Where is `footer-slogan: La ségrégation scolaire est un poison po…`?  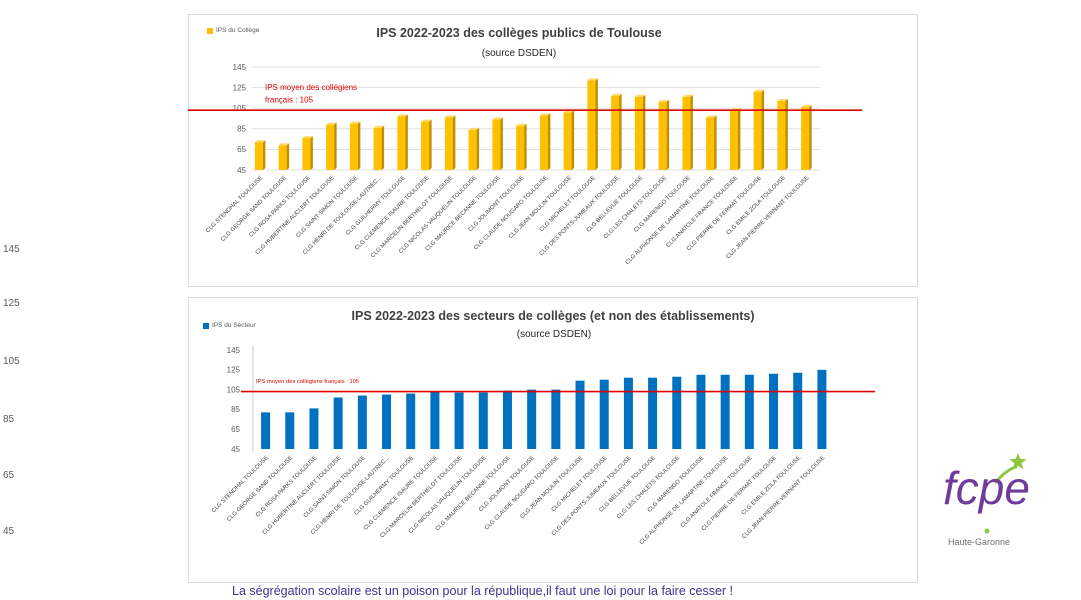
footer-slogan: La ségrégation scolaire est un poison po… is located at coordinates (483, 591).